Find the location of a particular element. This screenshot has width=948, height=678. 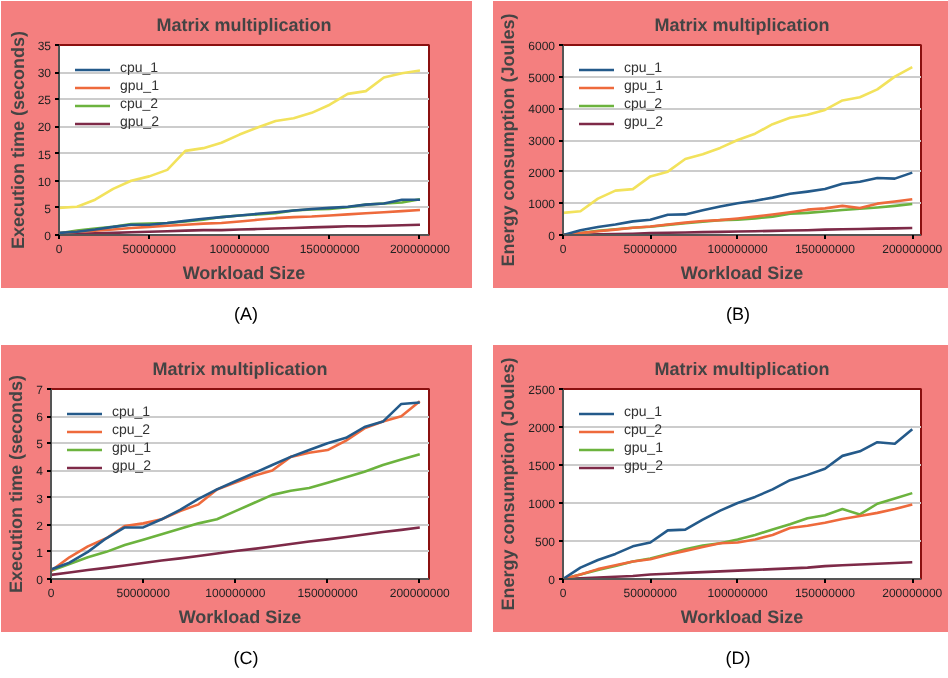

text: (D) is located at coordinates (738, 659).